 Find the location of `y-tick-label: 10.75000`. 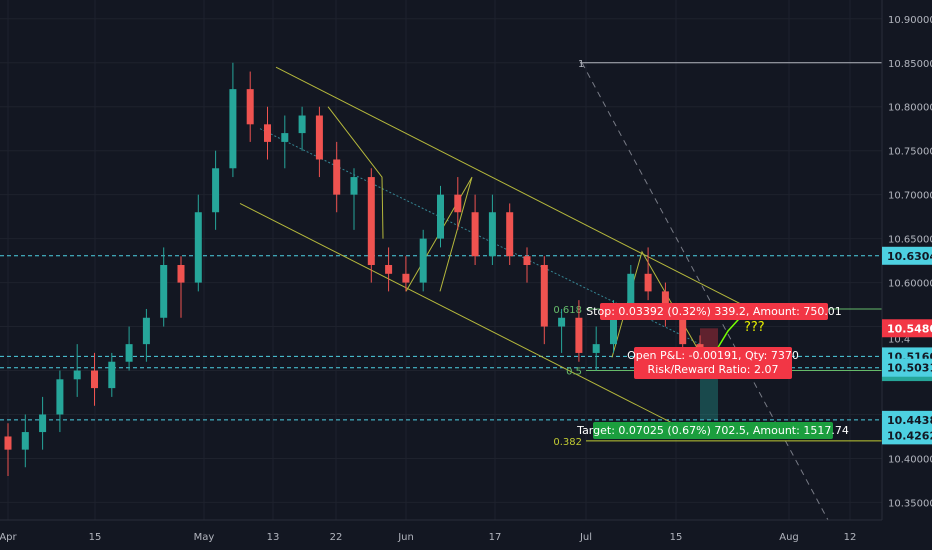

y-tick-label: 10.75000 is located at coordinates (910, 152).